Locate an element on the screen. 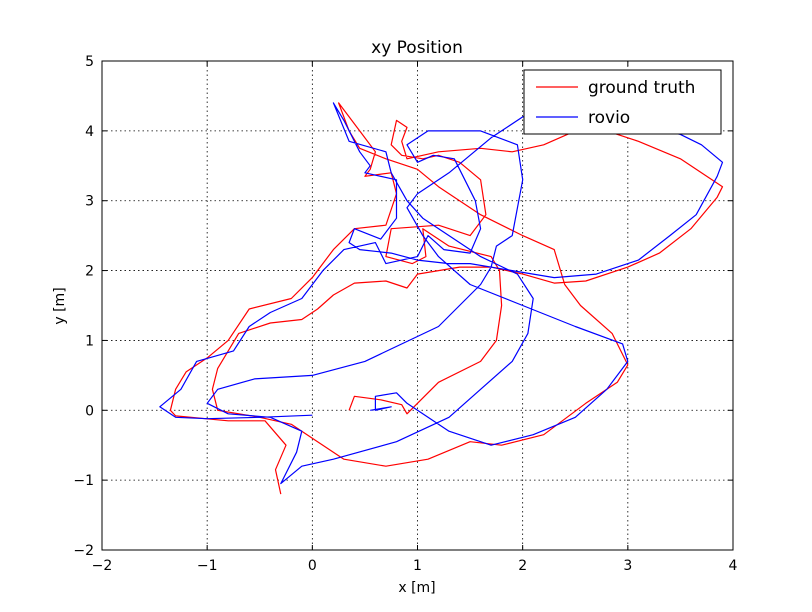 This screenshot has height=612, width=812. y-axis-label: y [m] is located at coordinates (60, 305).